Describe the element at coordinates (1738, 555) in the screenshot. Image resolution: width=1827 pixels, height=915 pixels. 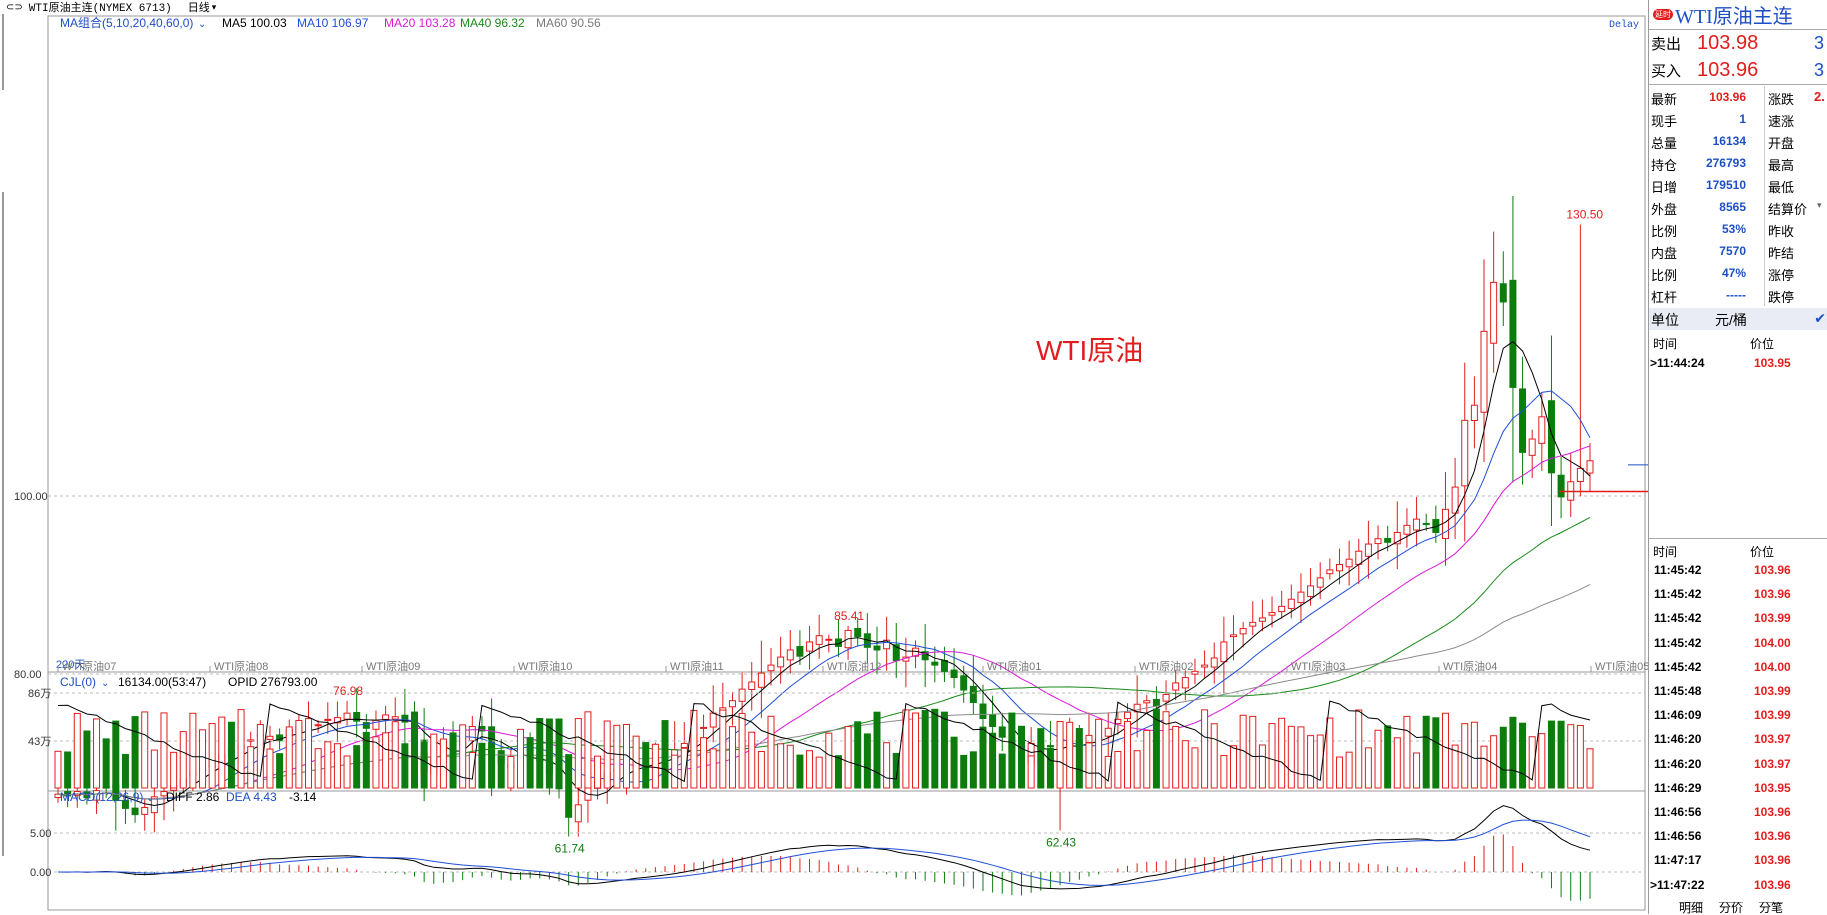
I see `ticks-header: 时间 价位` at that location.